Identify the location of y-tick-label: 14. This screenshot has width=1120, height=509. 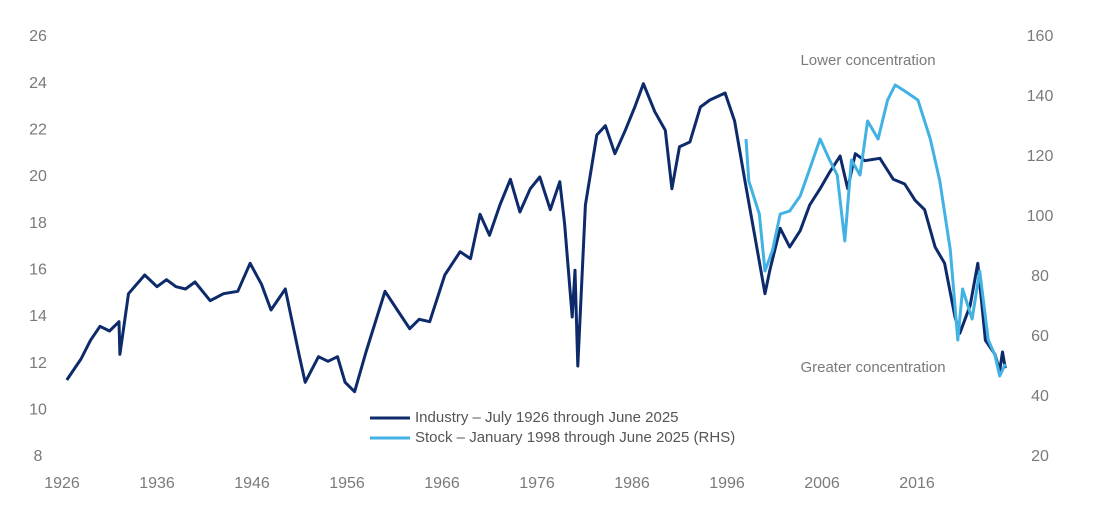
(38, 316).